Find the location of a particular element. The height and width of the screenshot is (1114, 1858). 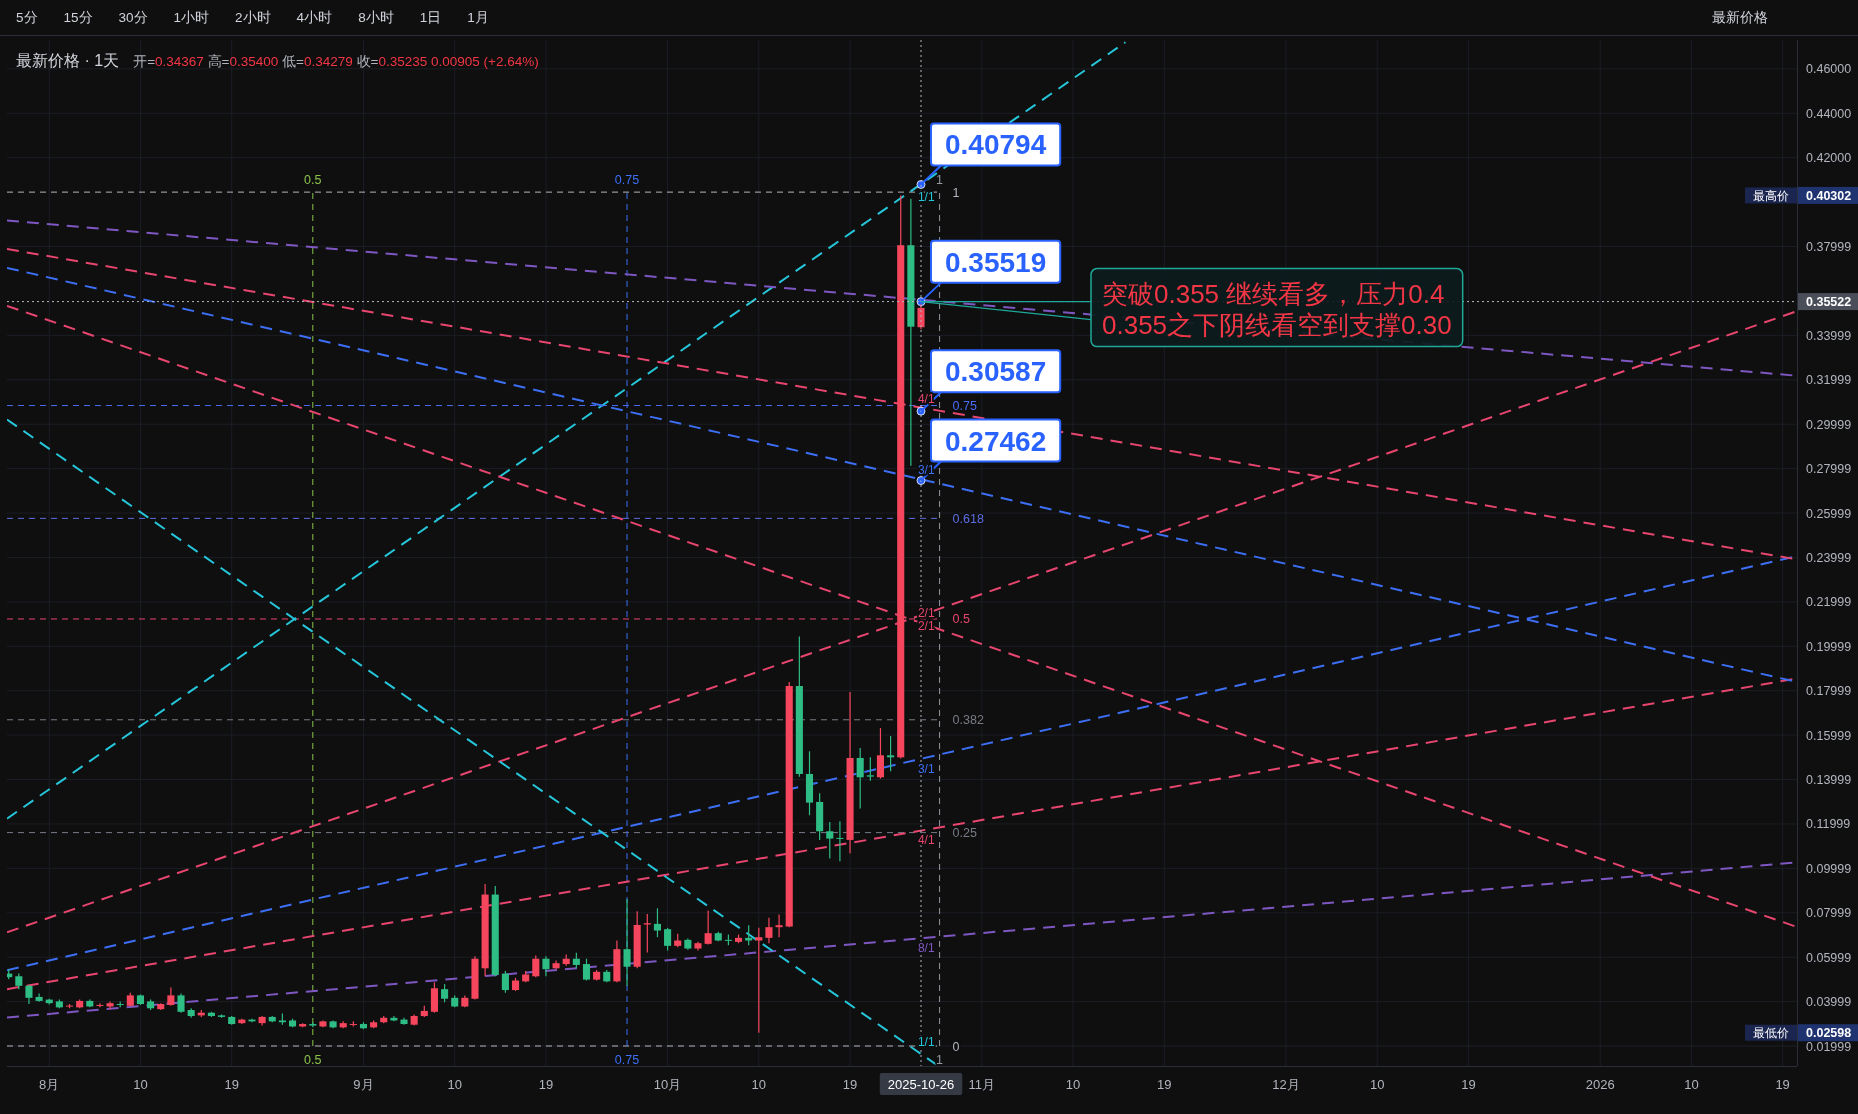

text: 最新价格 · 1天 is located at coordinates (68, 60).